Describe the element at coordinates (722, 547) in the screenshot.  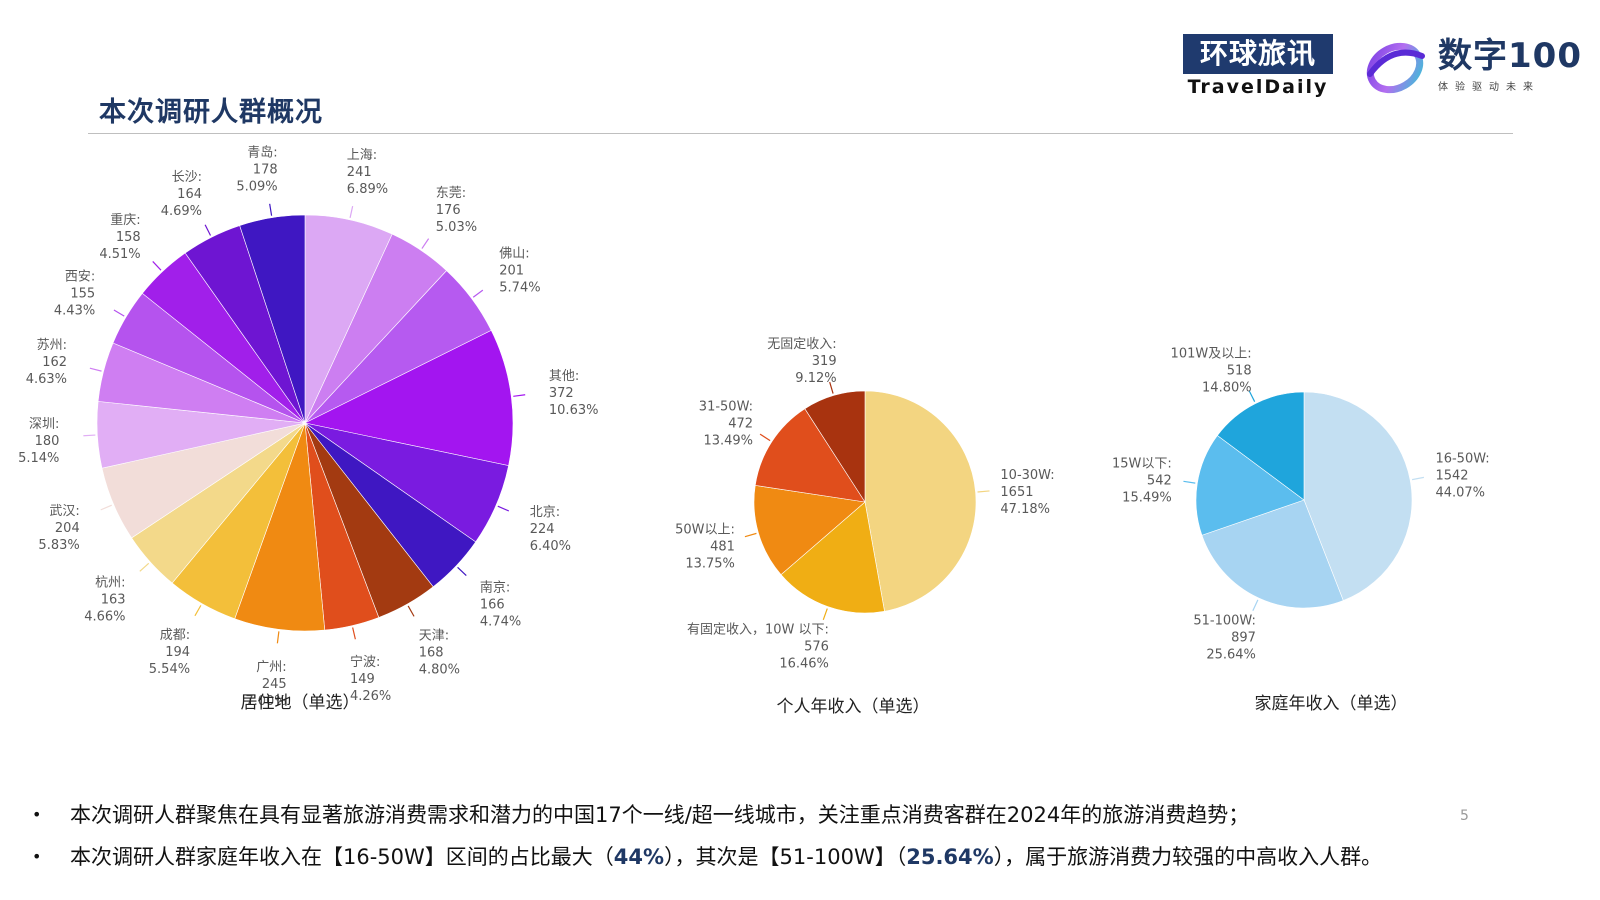
I see `slice-label-value: 481` at that location.